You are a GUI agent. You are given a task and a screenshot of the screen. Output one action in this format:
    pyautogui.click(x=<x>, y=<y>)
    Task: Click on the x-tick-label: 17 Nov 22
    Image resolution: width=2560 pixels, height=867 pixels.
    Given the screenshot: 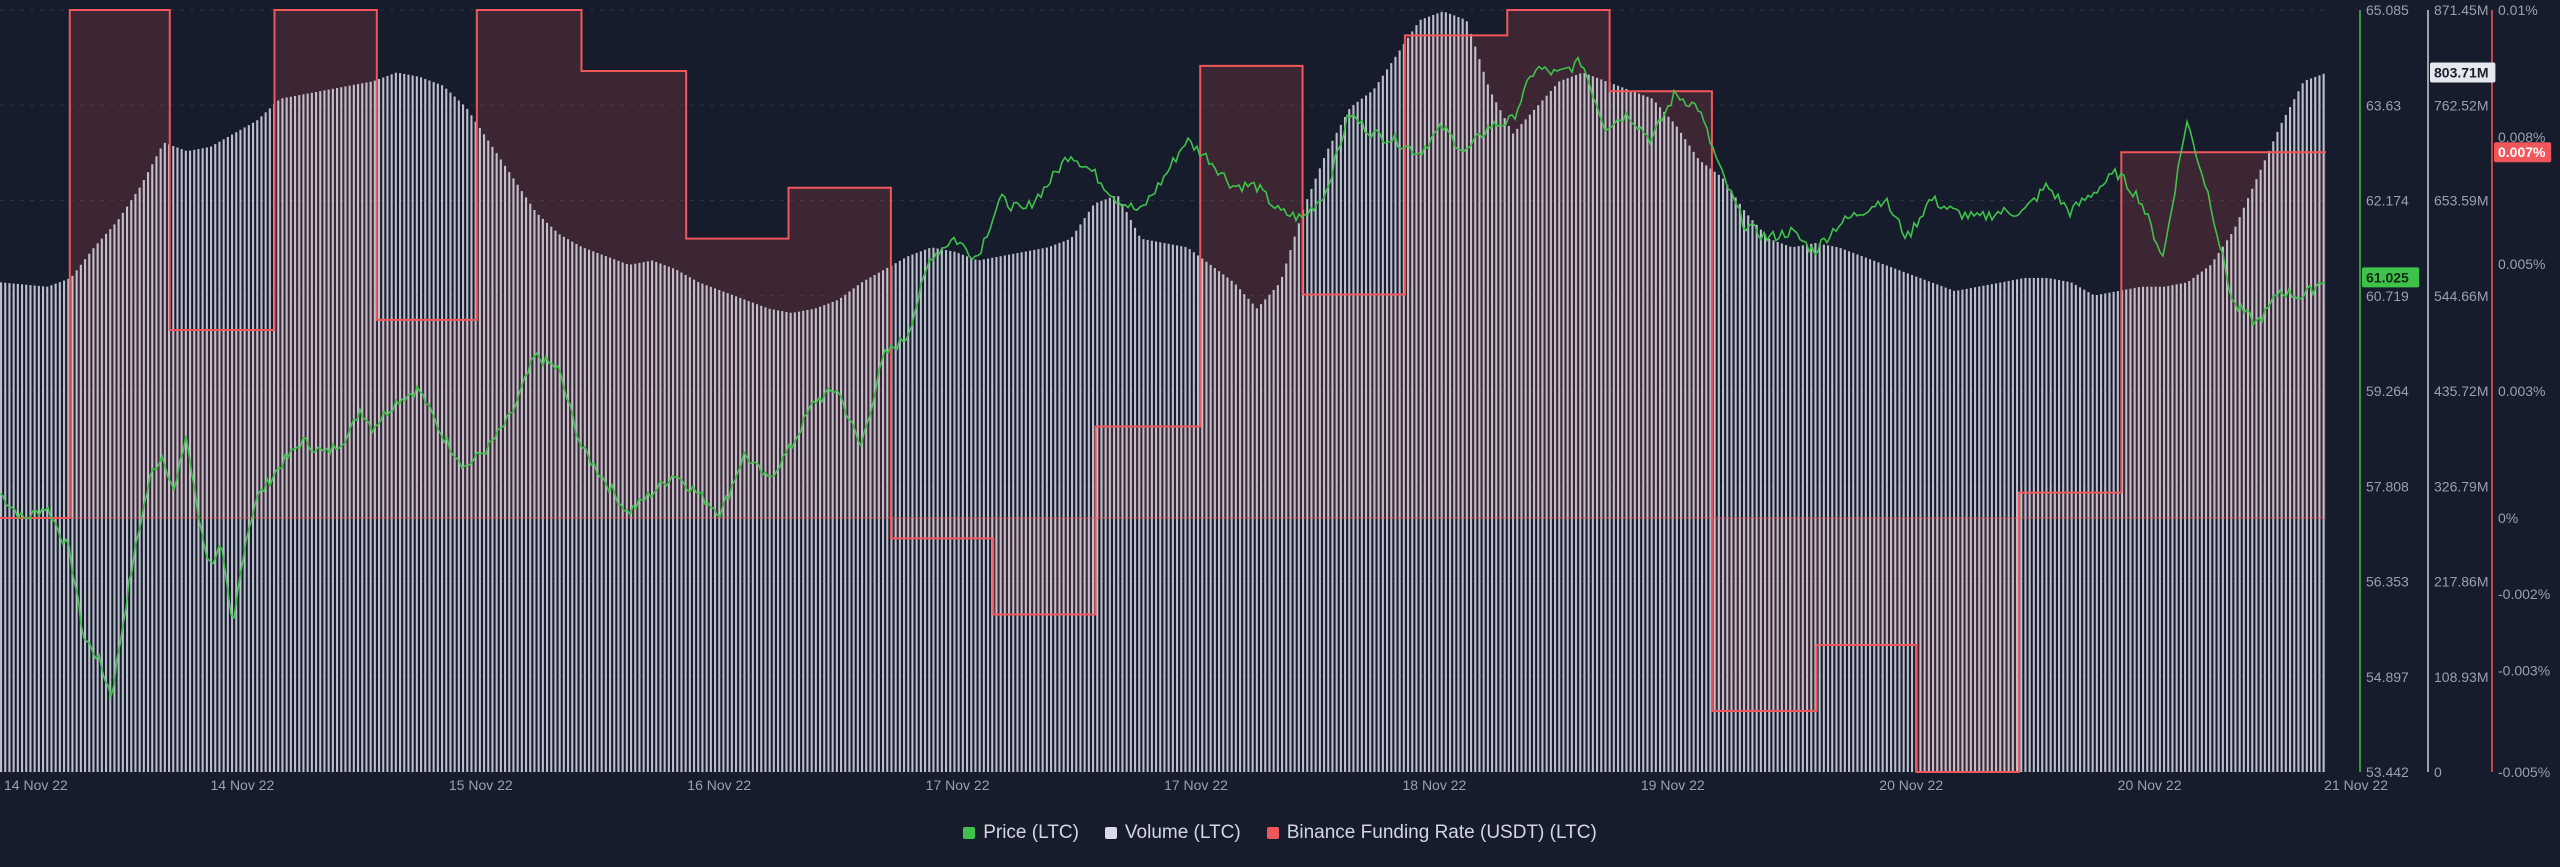 What is the action you would take?
    pyautogui.click(x=1196, y=785)
    